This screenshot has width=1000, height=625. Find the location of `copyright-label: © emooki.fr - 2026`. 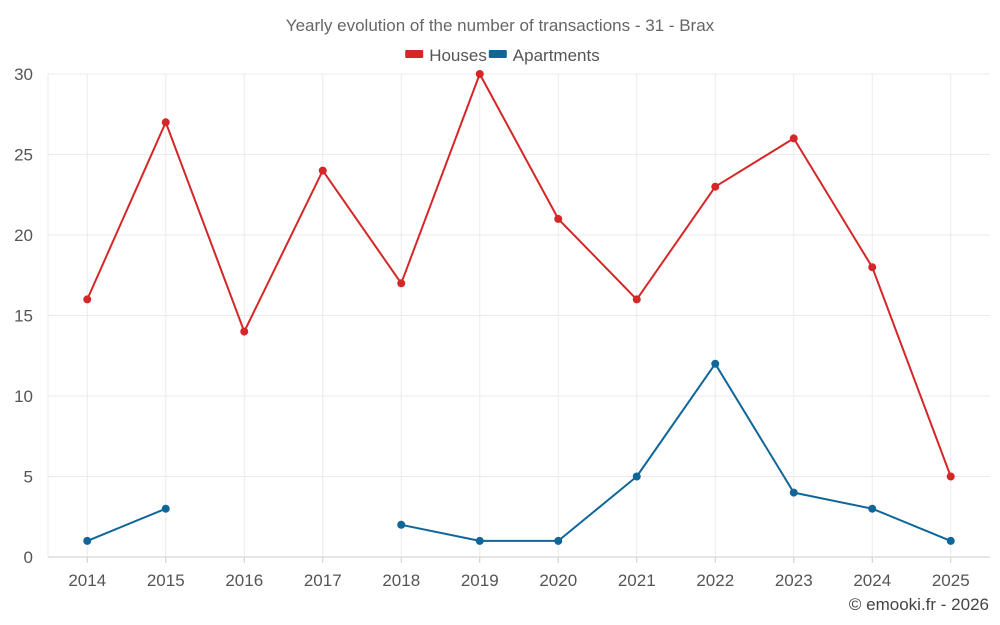

copyright-label: © emooki.fr - 2026 is located at coordinates (919, 604).